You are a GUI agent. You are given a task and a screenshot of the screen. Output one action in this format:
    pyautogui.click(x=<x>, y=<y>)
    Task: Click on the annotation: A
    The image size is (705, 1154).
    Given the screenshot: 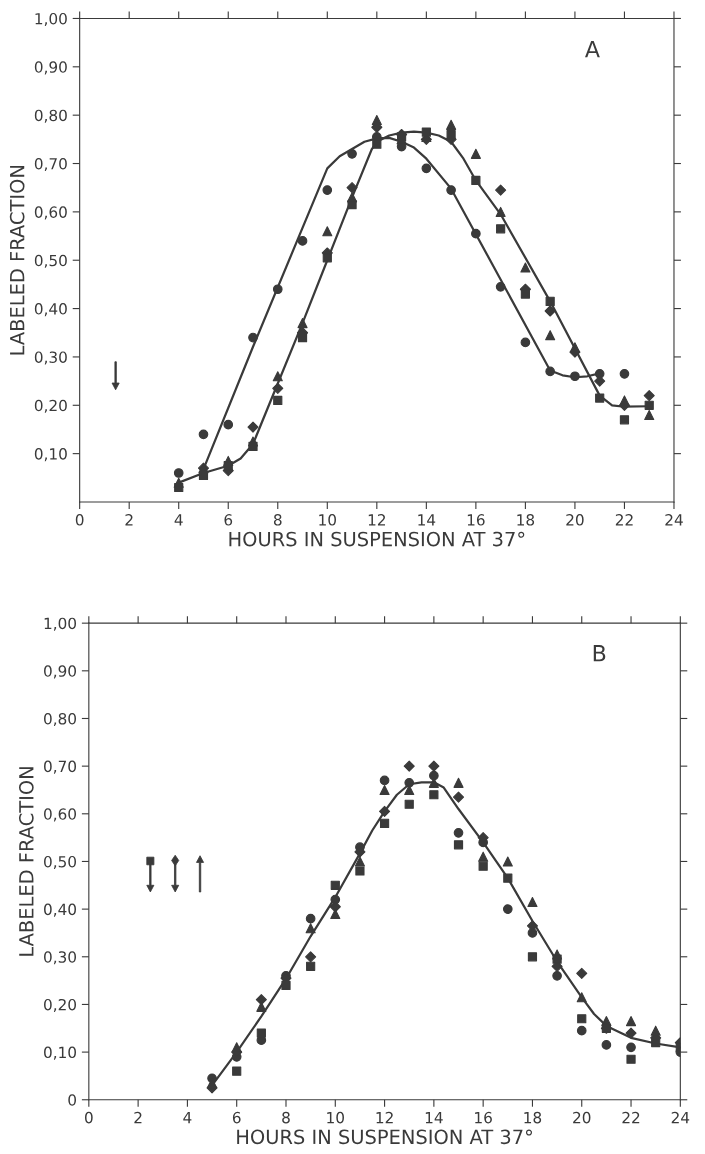 What is the action you would take?
    pyautogui.click(x=592, y=49)
    